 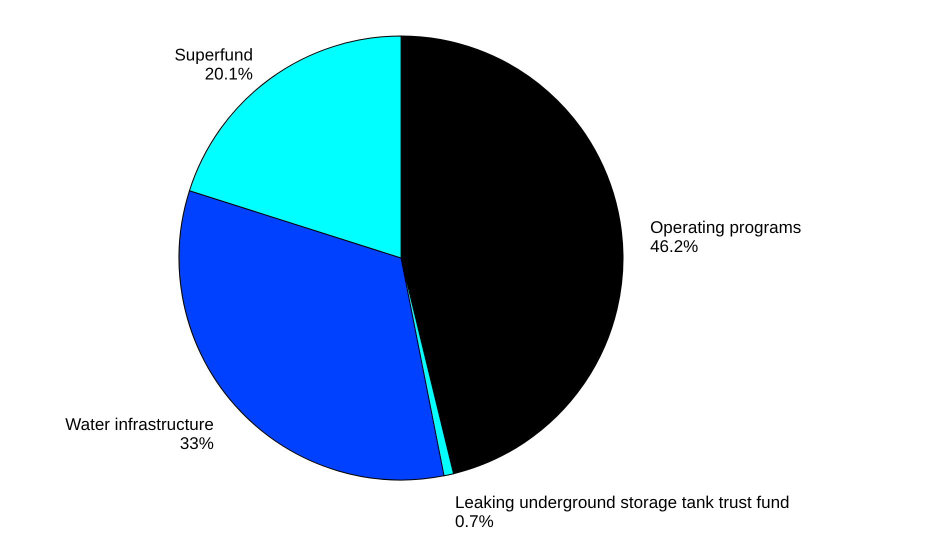 What do you see at coordinates (197, 444) in the screenshot?
I see `data-label: 33%` at bounding box center [197, 444].